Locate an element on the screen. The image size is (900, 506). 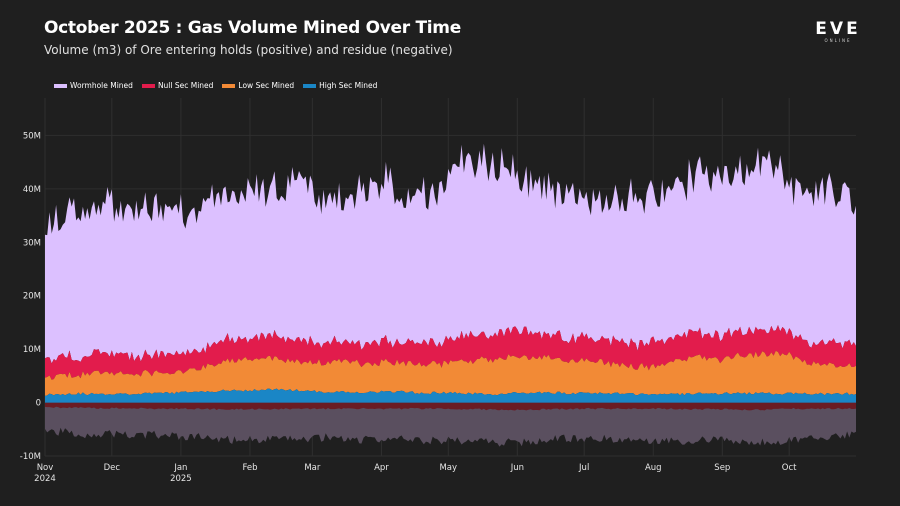
x-tick-label: Sep is located at coordinates (722, 468).